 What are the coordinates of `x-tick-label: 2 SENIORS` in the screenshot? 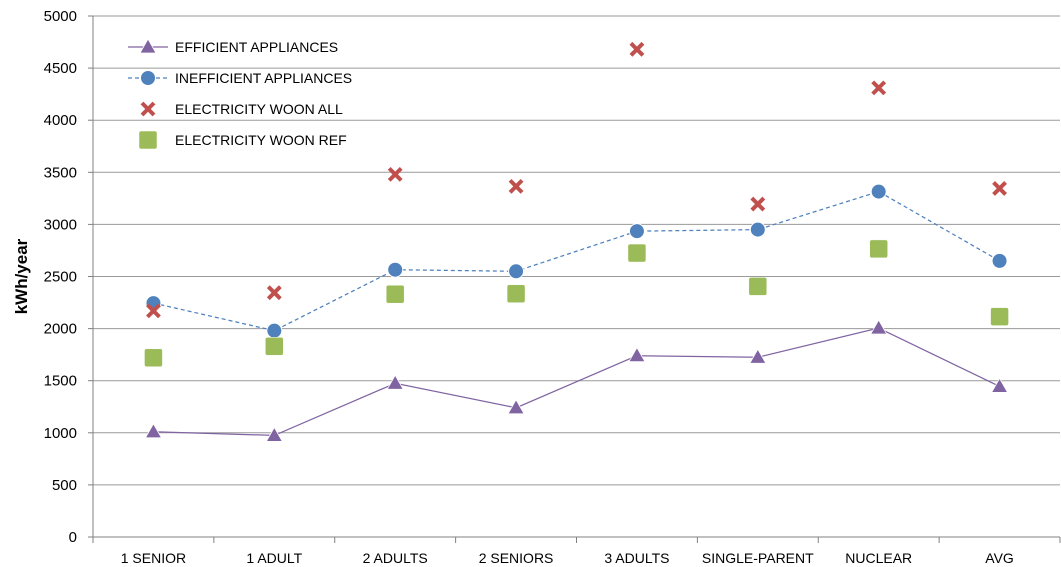 It's located at (516, 558).